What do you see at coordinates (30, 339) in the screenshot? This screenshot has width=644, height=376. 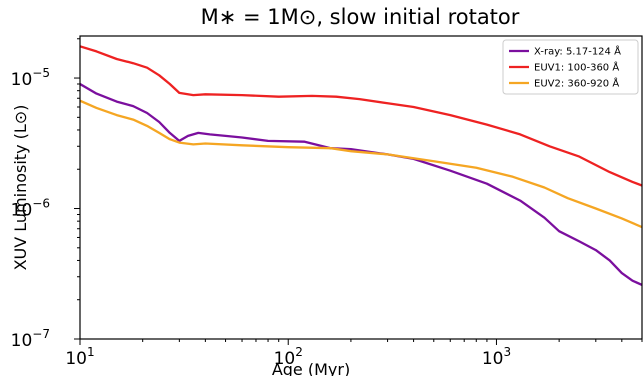 I see `y-tick-label: 10⁻⁷` at bounding box center [30, 339].